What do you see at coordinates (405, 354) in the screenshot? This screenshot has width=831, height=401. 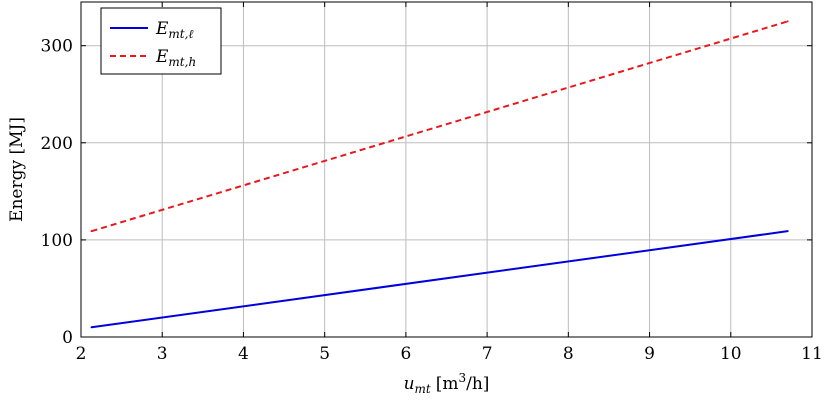 I see `x-tick-label: 6` at bounding box center [405, 354].